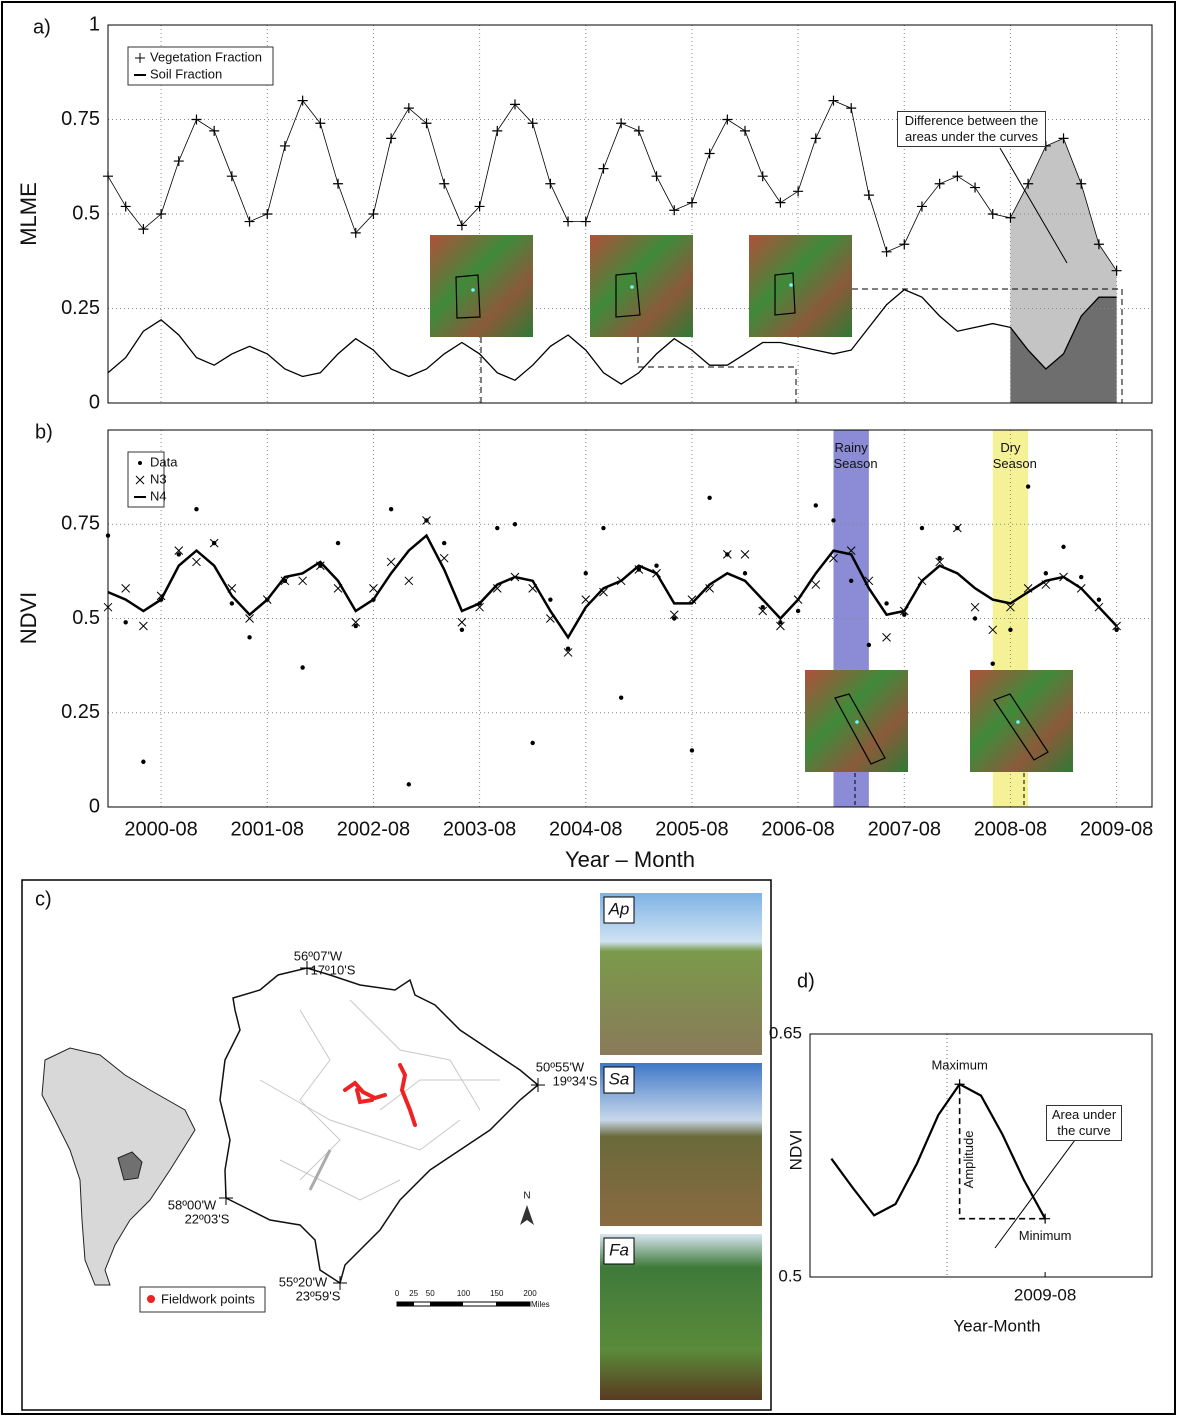 The width and height of the screenshot is (1177, 1416). I want to click on annotation-pointer, so click(1033, 205).